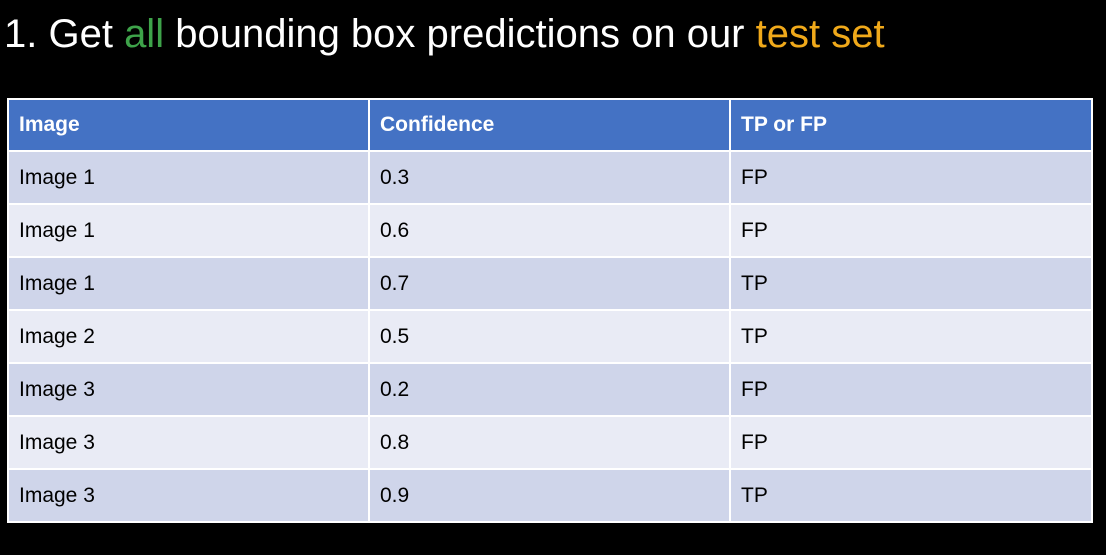 Image resolution: width=1106 pixels, height=555 pixels. I want to click on table-row: Image 3 0.2 FP, so click(550, 389).